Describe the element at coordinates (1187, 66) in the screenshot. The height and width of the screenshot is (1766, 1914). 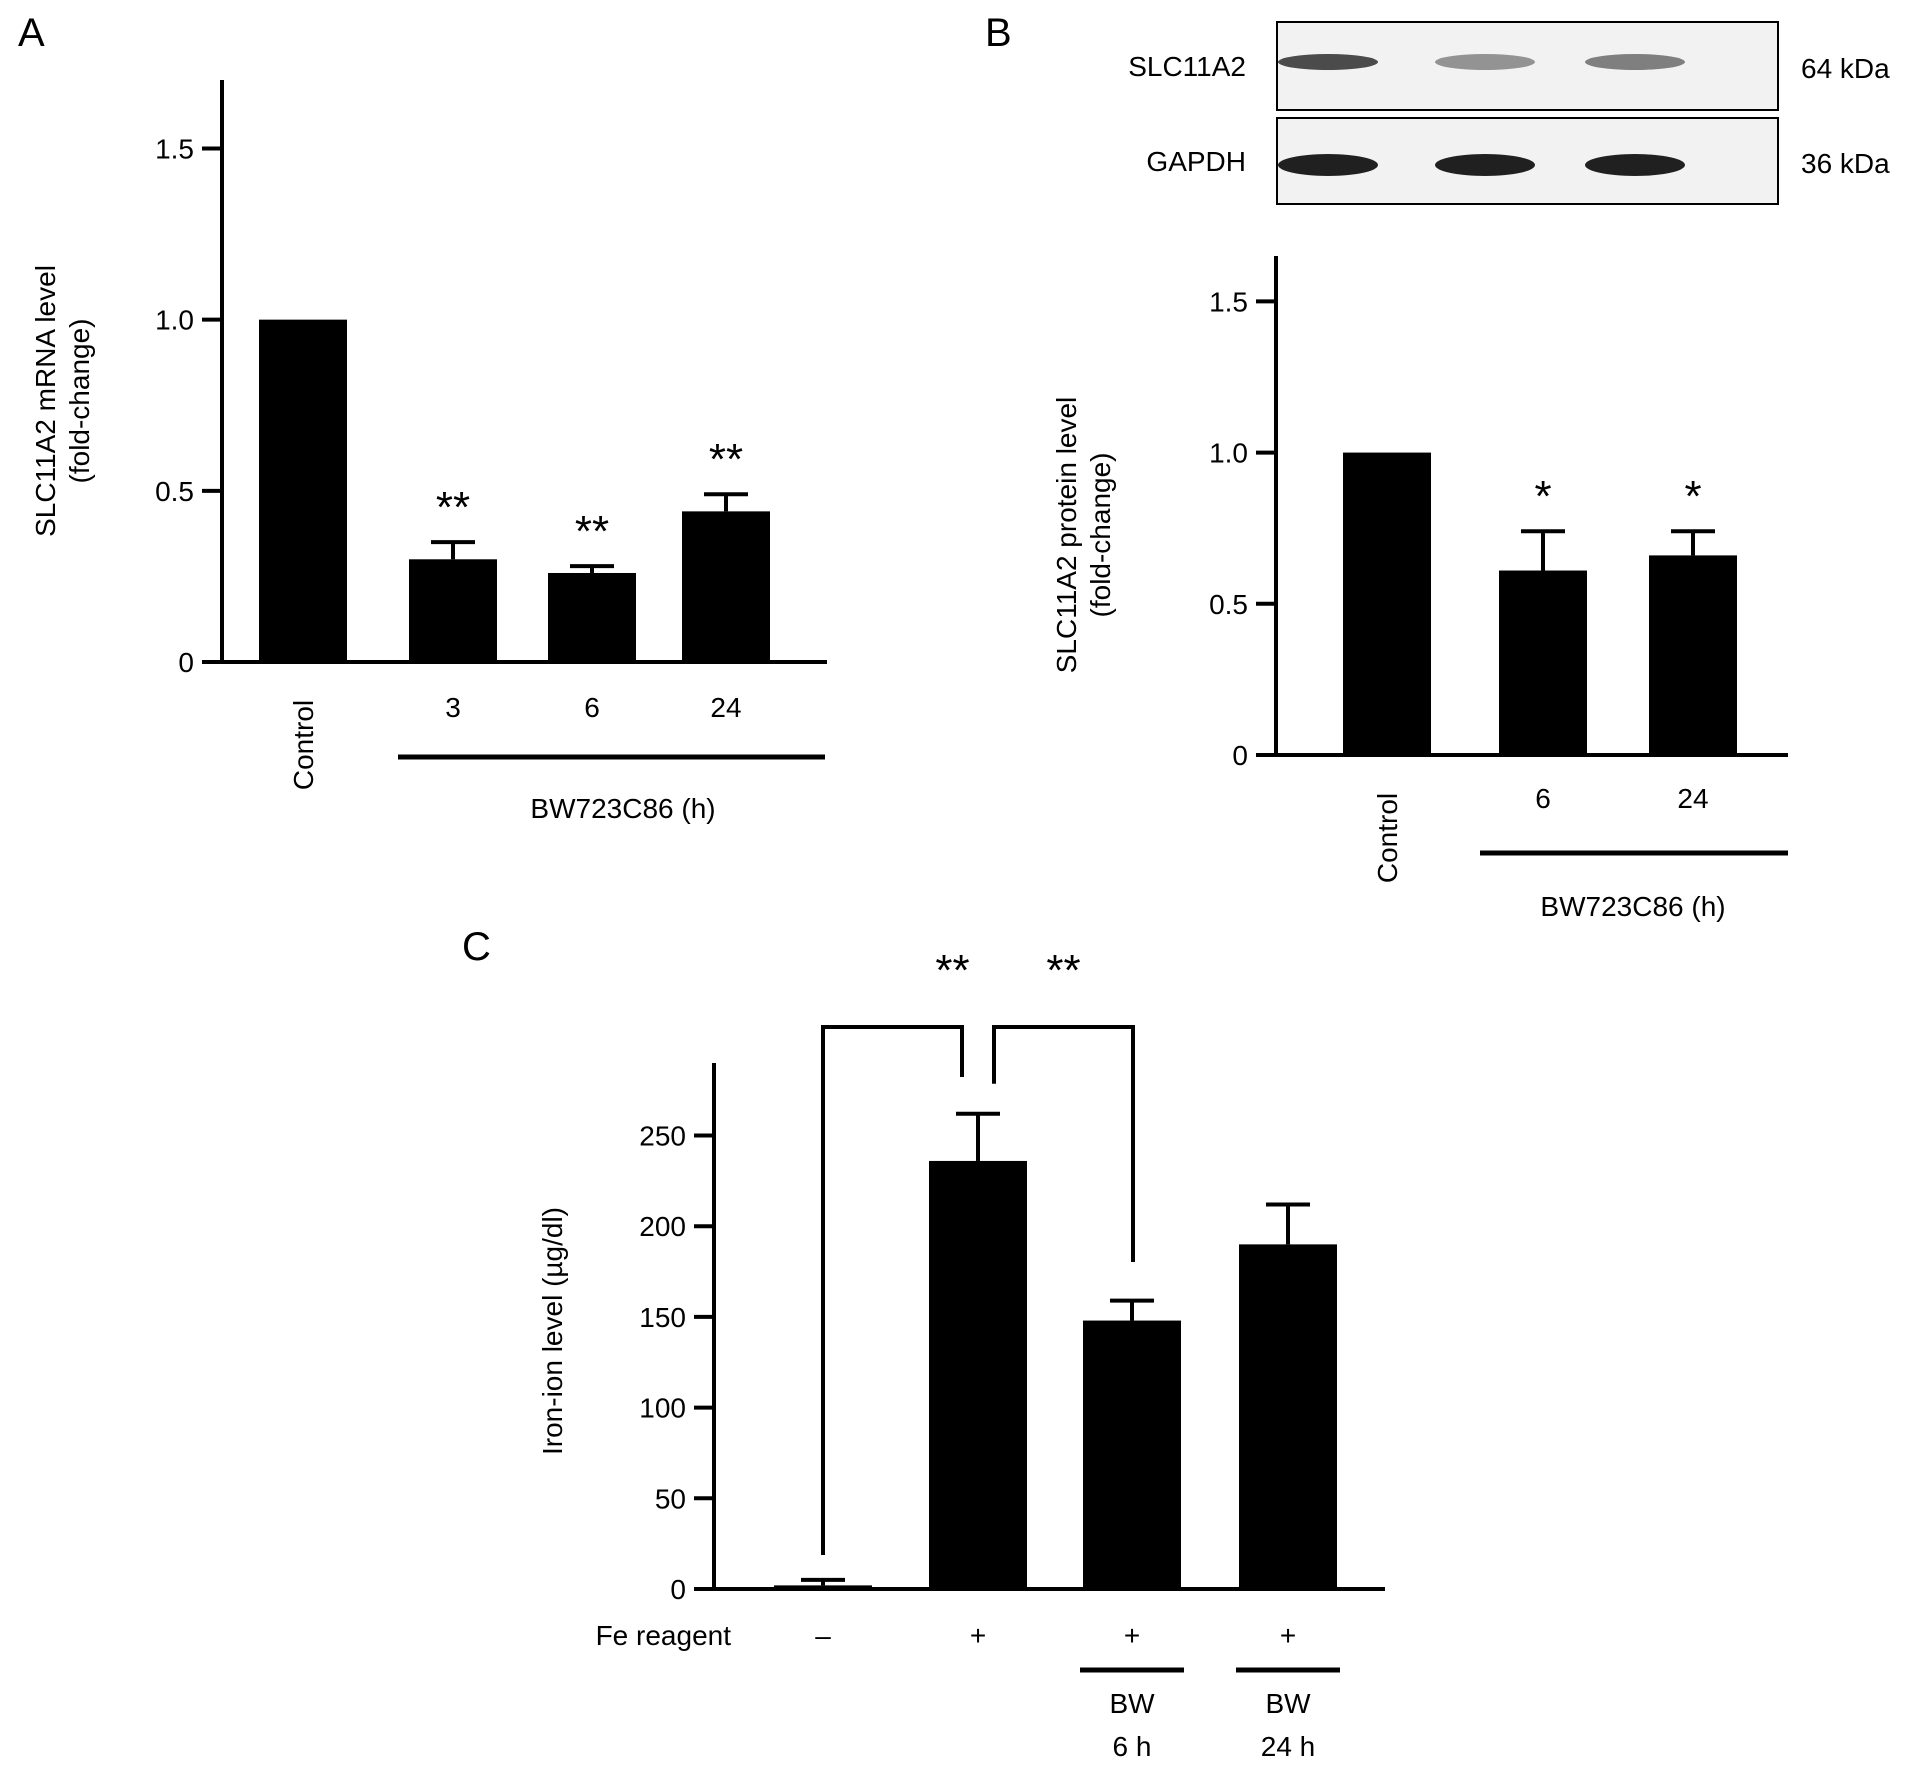
I see `blot-row-label: SLC11A2` at that location.